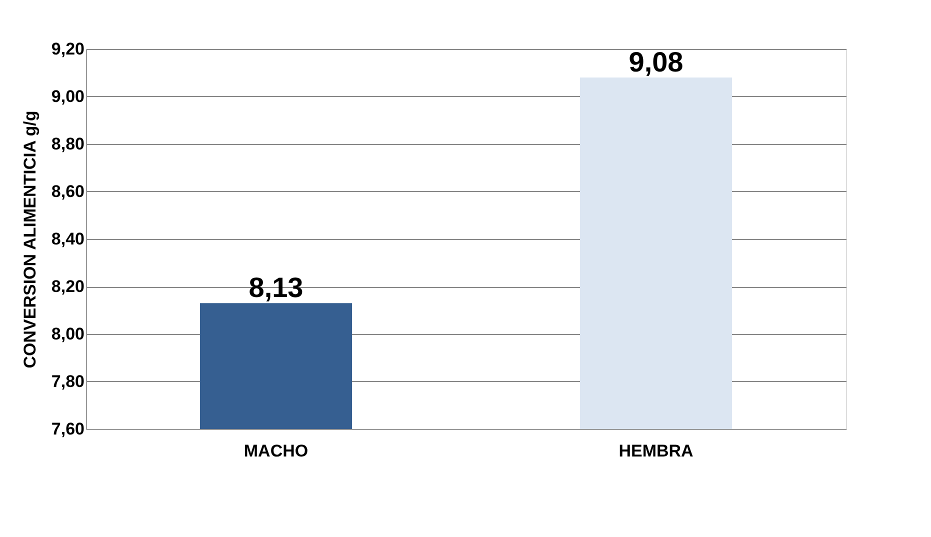  What do you see at coordinates (67, 239) in the screenshot?
I see `y-tick-label: 8,40` at bounding box center [67, 239].